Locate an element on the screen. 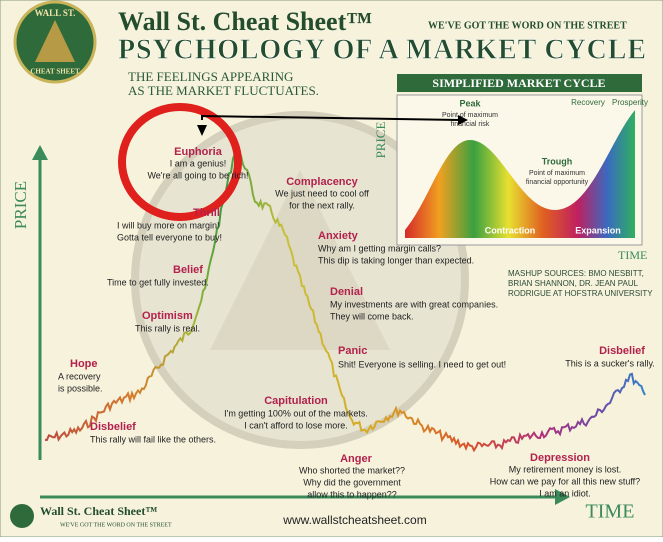 The image size is (663, 542). logo-text: WALL ST. is located at coordinates (55, 13).